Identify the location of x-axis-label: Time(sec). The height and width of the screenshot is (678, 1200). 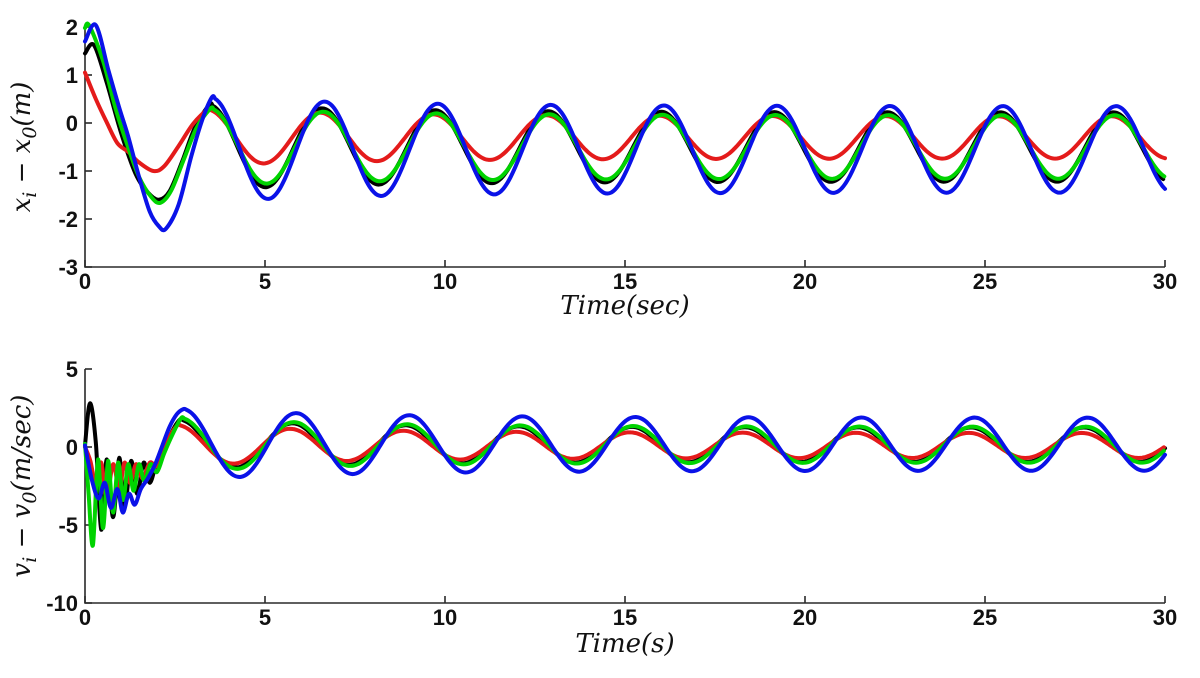
(624, 306).